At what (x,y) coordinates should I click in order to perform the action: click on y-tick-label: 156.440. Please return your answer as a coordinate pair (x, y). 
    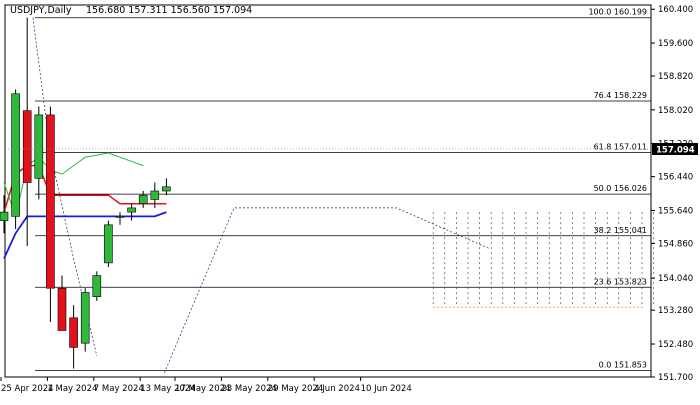
    Looking at the image, I should click on (675, 178).